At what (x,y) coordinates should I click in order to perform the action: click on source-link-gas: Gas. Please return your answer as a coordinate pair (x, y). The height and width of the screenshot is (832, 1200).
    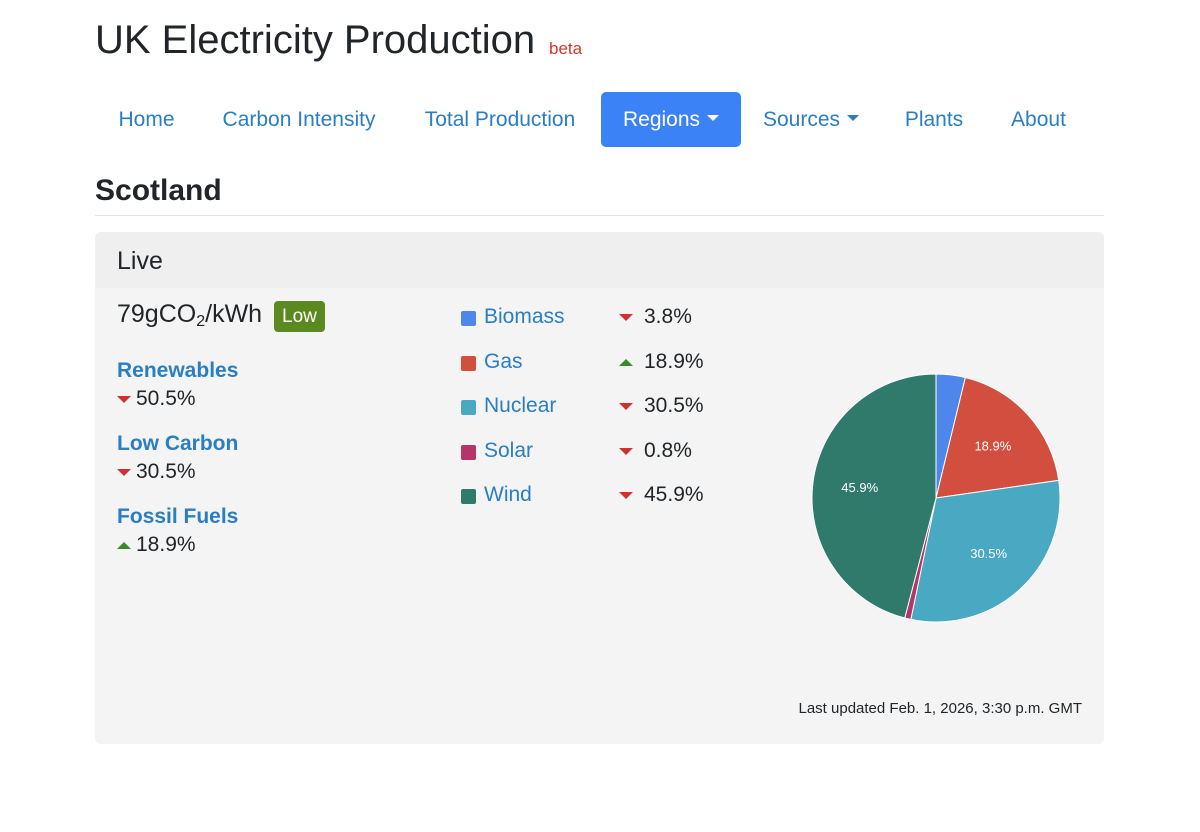
    Looking at the image, I should click on (503, 361).